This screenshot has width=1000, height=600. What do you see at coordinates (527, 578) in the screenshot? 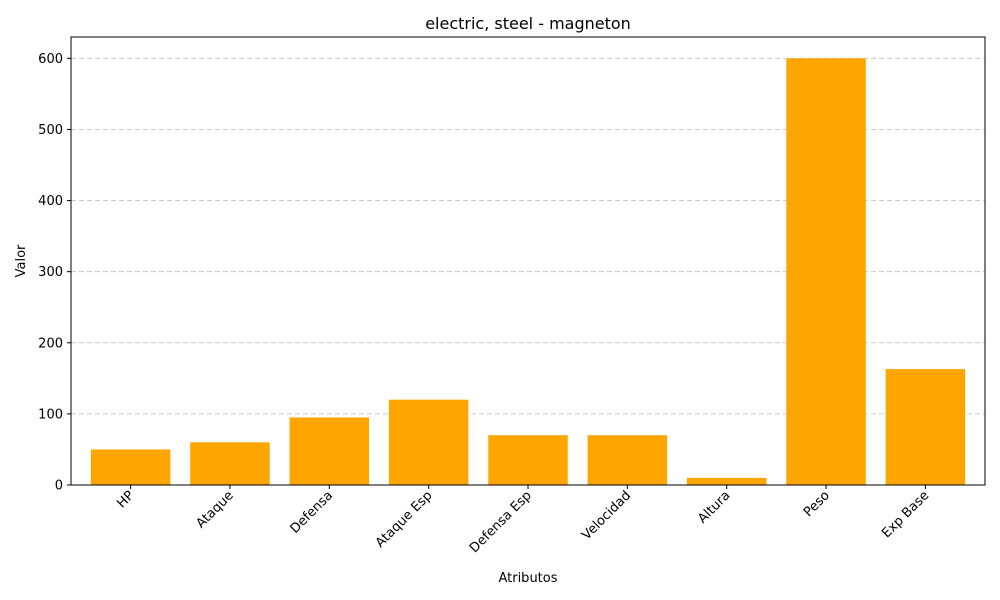
I see `x-axis-label: Atributos` at bounding box center [527, 578].